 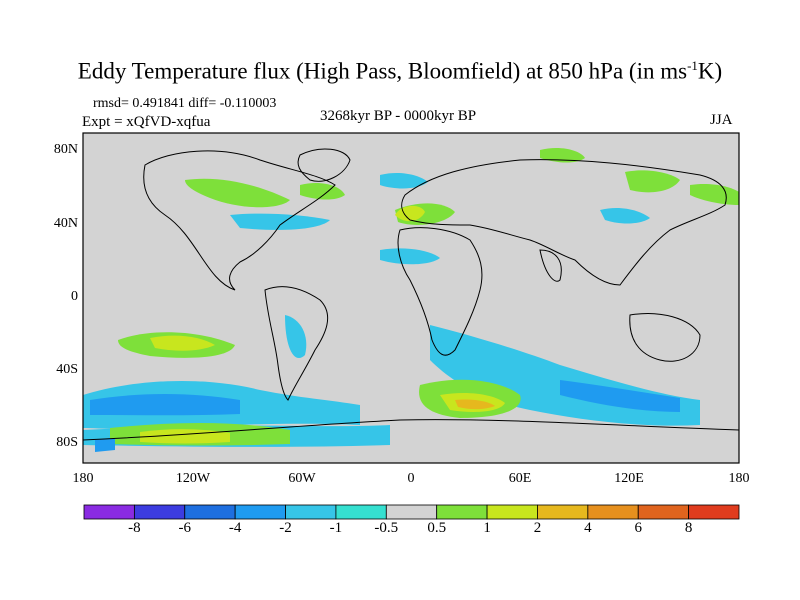 What do you see at coordinates (537, 528) in the screenshot?
I see `colorbar-label: 2` at bounding box center [537, 528].